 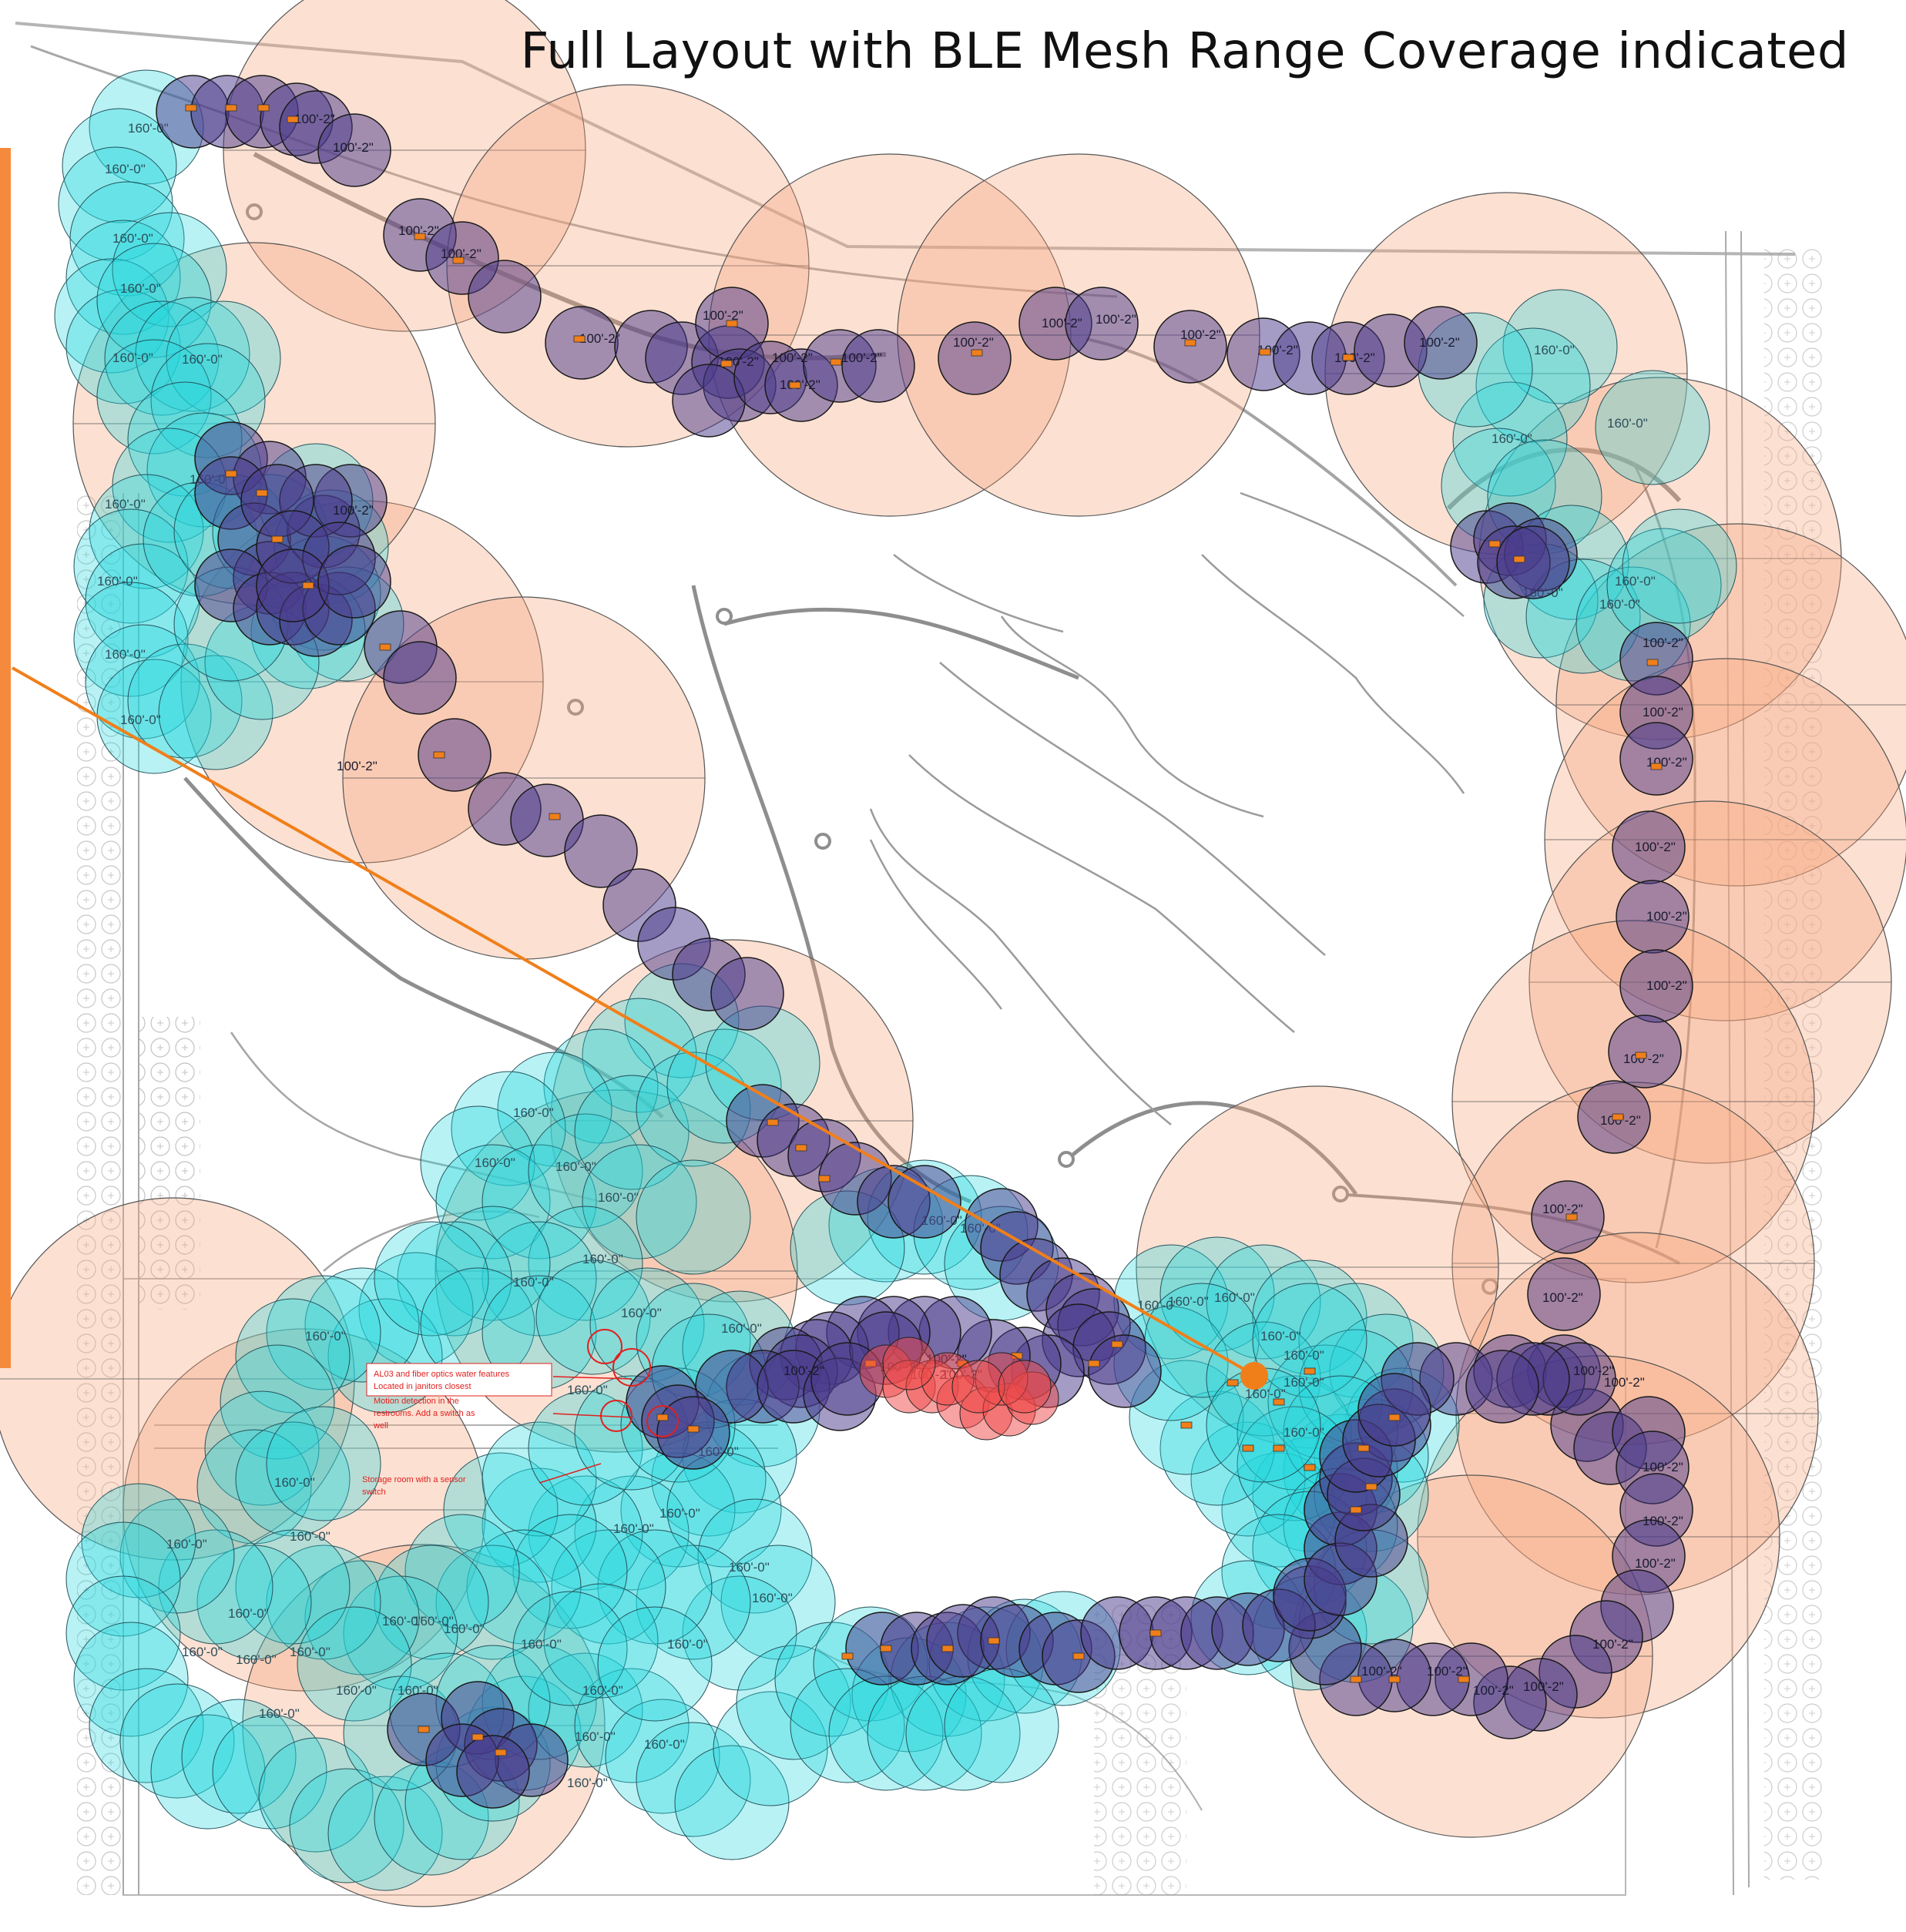 I want to click on orange-gateway-dot-icon, so click(x=1254, y=1376).